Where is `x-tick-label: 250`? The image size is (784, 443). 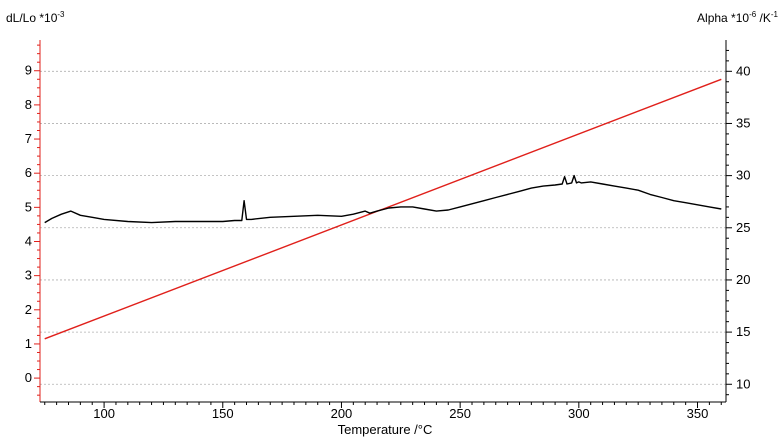 x-tick-label: 250 is located at coordinates (460, 413).